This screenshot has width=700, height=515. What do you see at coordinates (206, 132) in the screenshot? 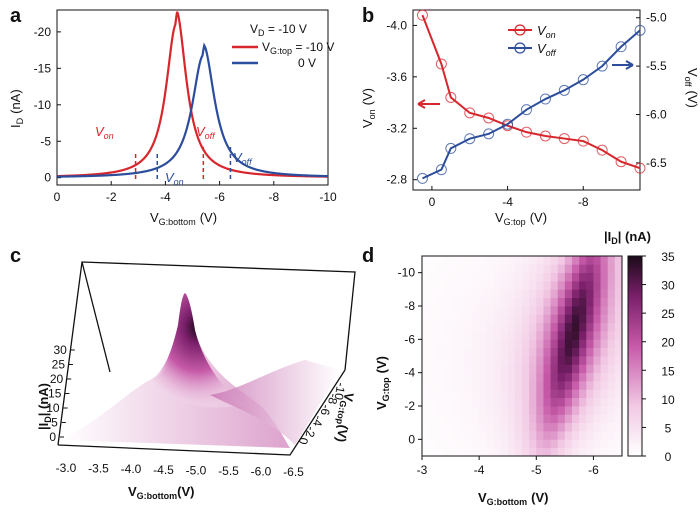
I see `panel-a-marker-label: Voff` at bounding box center [206, 132].